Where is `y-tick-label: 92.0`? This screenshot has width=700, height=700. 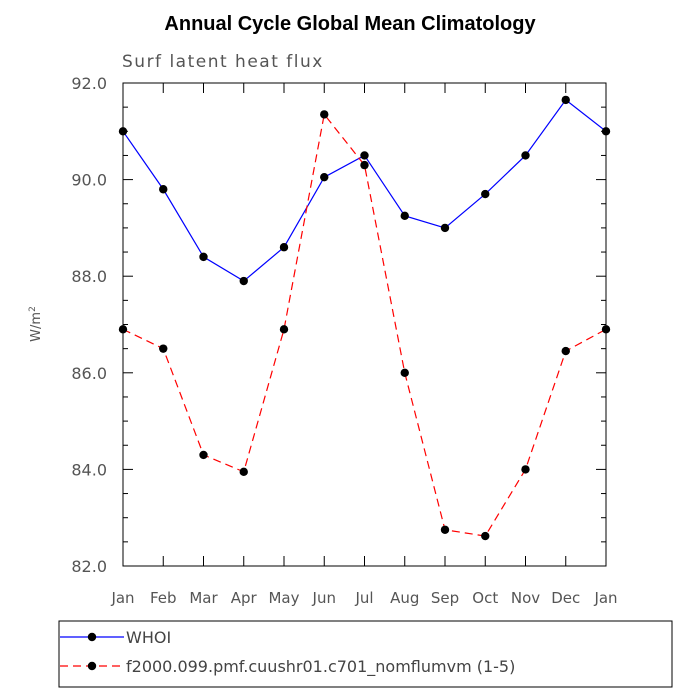 y-tick-label: 92.0 is located at coordinates (89, 83).